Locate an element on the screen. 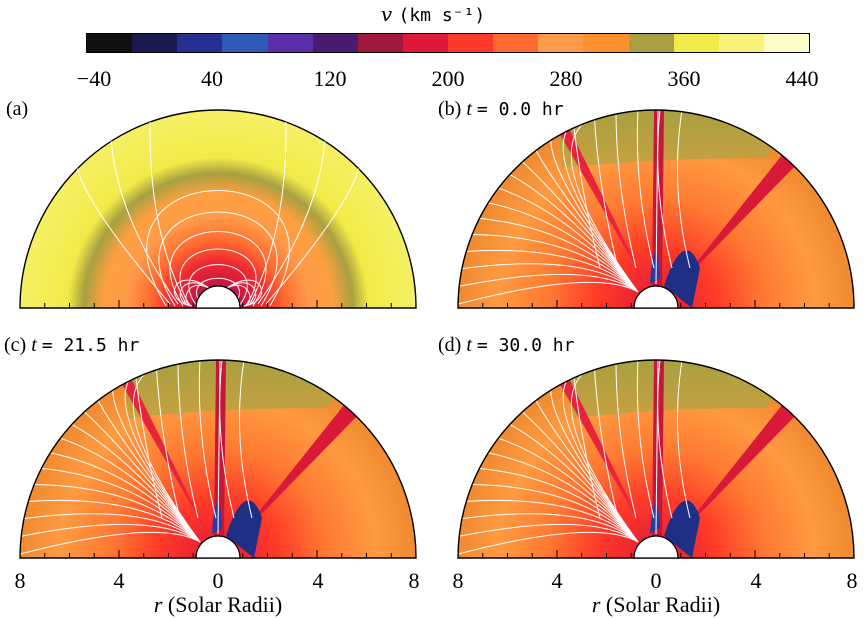  panel-d-time-variable: t is located at coordinates (469, 345).